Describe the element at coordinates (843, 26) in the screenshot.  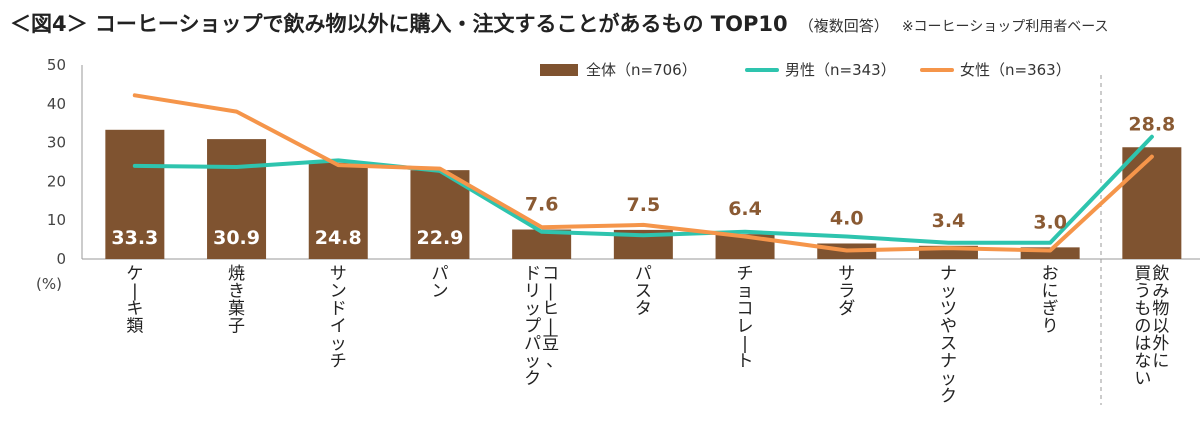
I see `chart-subtitle: （複数回答）` at that location.